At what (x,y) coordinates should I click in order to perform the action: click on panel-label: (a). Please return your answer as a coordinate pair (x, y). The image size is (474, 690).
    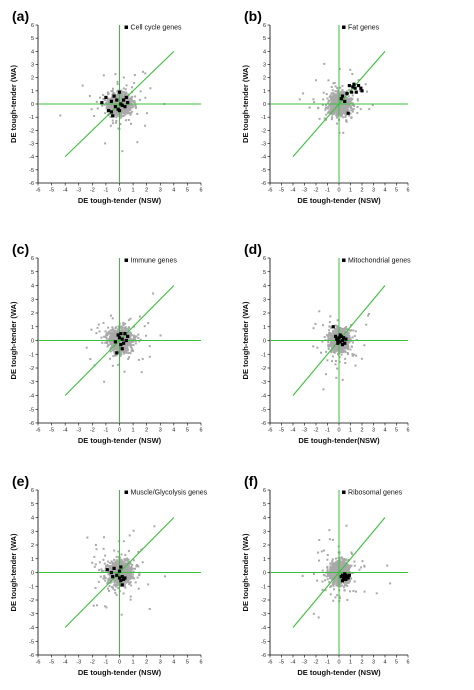
    Looking at the image, I should click on (20, 16).